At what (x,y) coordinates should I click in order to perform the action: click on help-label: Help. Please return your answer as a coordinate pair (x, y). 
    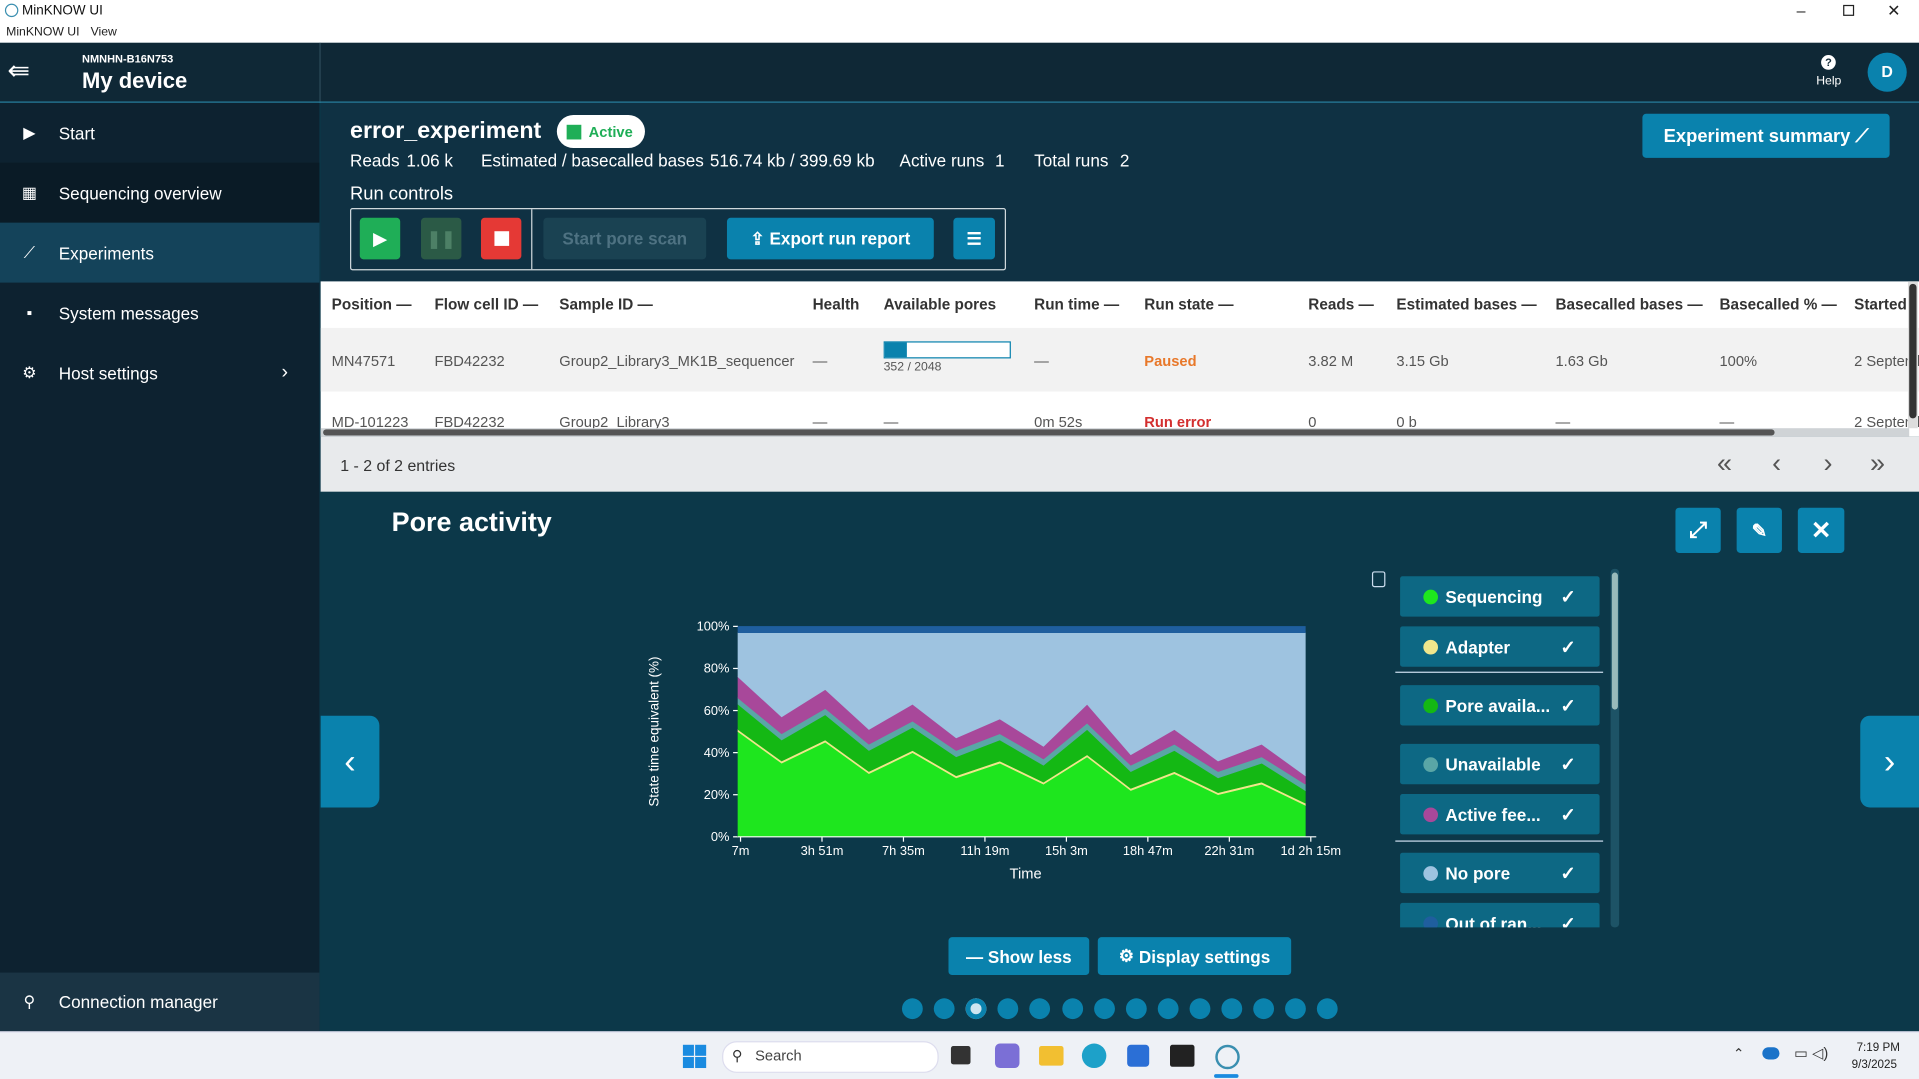
    Looking at the image, I should click on (1829, 81).